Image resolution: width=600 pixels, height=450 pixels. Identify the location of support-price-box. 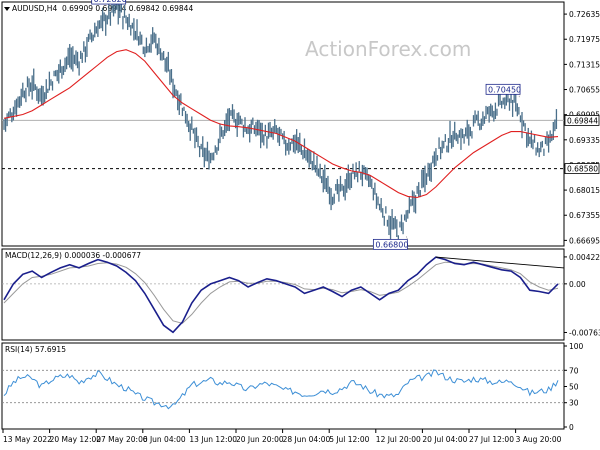
(582, 168).